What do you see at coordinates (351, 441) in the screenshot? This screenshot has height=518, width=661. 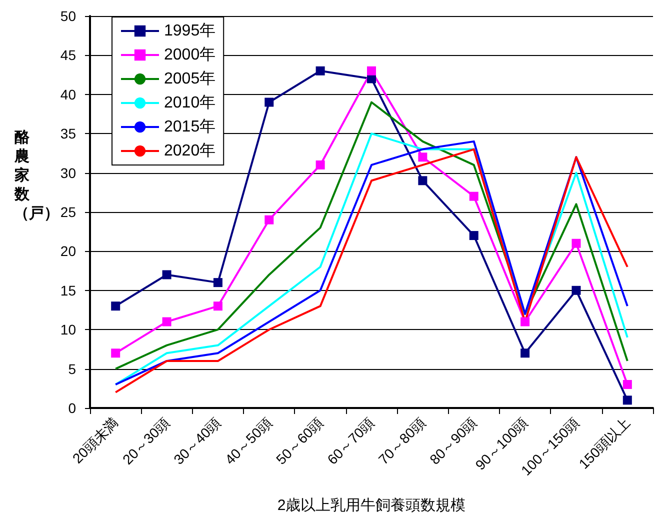 I see `x-tick-label: 60～70頭` at bounding box center [351, 441].